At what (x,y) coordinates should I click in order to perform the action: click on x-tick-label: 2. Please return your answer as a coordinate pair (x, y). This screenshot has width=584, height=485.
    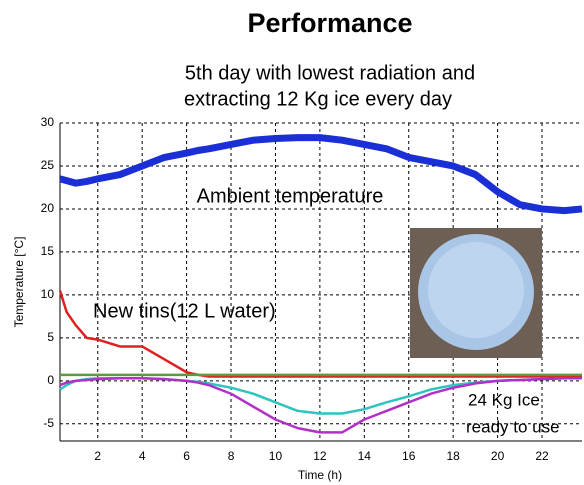
    Looking at the image, I should click on (97, 456).